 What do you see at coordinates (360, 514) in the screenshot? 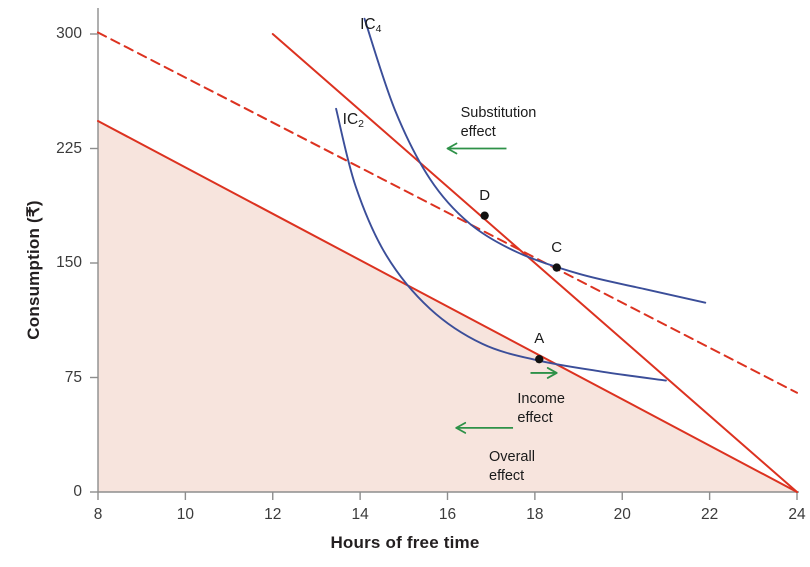
I see `x-tick-label: 14` at bounding box center [360, 514].